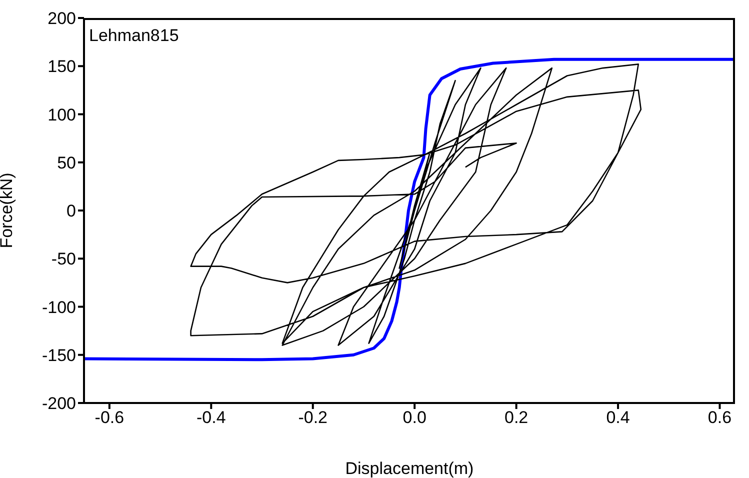 The image size is (749, 478). What do you see at coordinates (59, 404) in the screenshot?
I see `y-tick-label: -200` at bounding box center [59, 404].